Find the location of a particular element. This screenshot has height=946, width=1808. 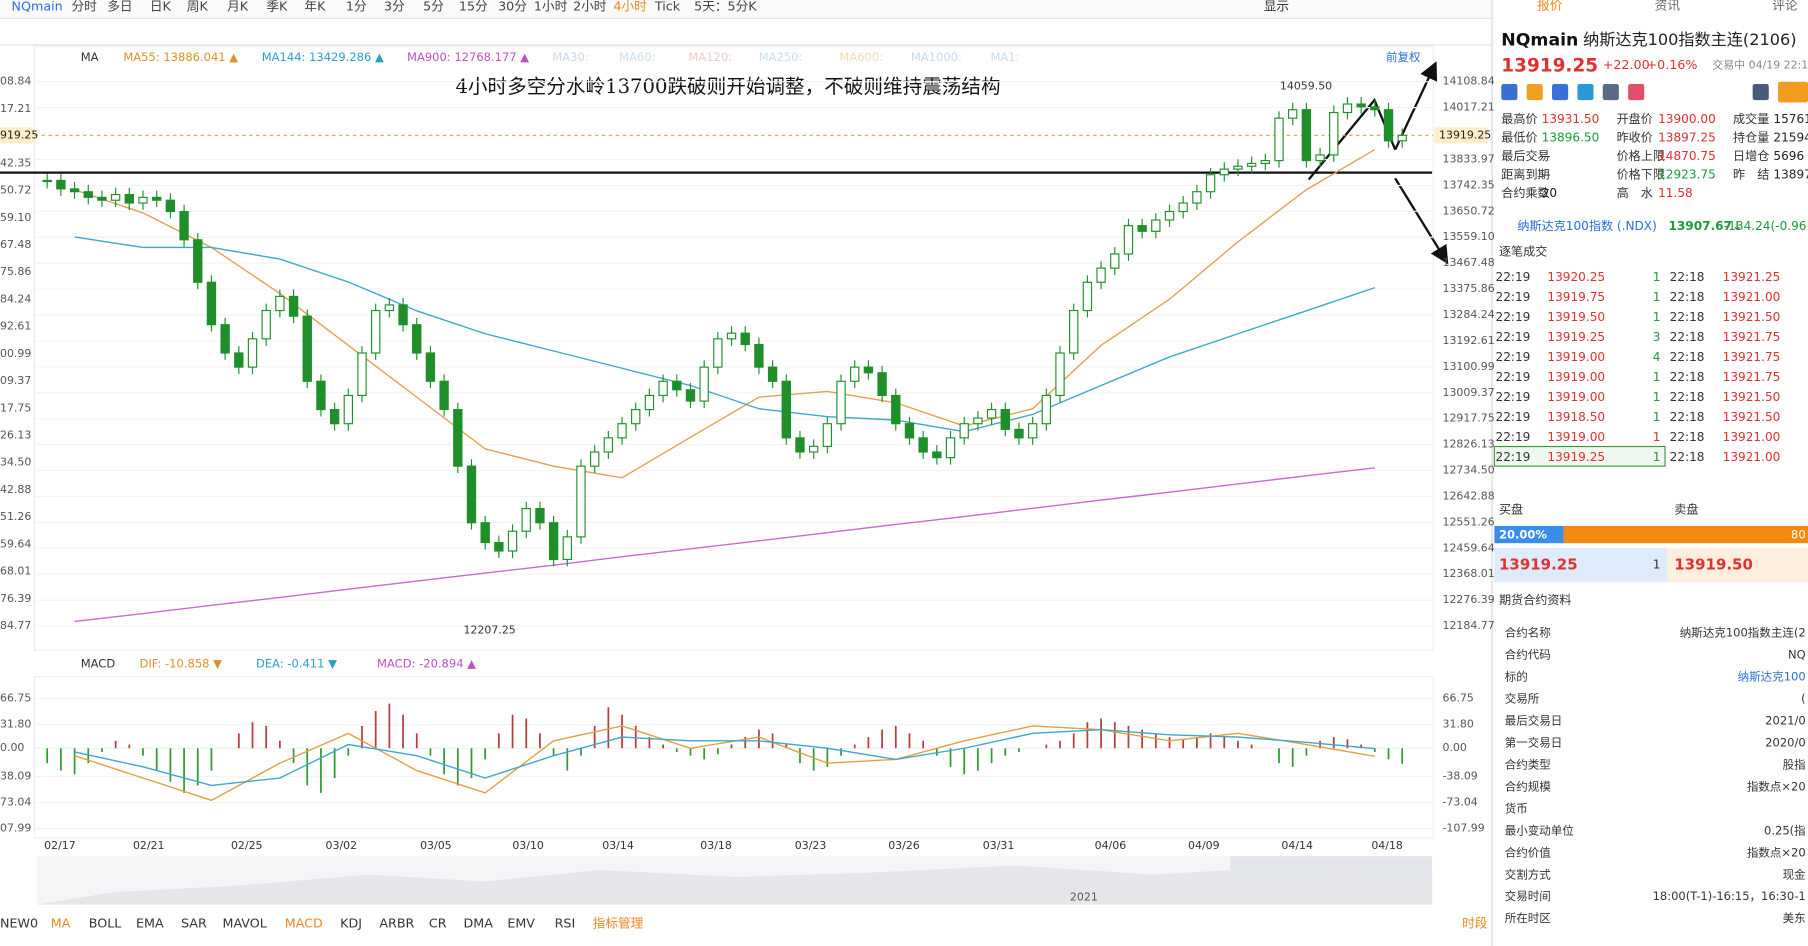

stat: 昨 结 is located at coordinates (1751, 174).